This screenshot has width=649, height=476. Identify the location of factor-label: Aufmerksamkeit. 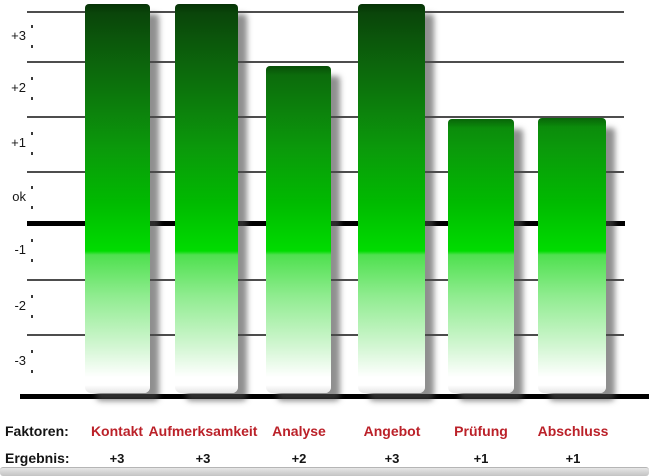
(203, 431).